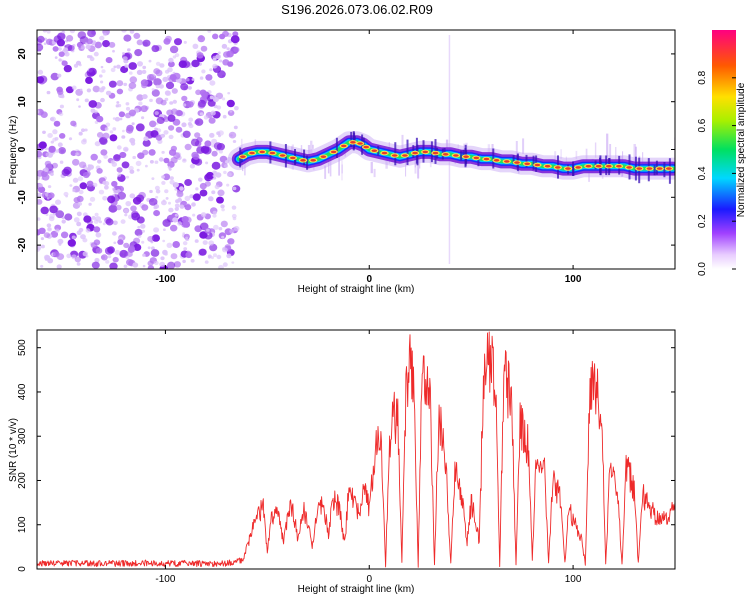 This screenshot has height=600, width=750. What do you see at coordinates (369, 279) in the screenshot?
I see `x-tick-label: 0` at bounding box center [369, 279].